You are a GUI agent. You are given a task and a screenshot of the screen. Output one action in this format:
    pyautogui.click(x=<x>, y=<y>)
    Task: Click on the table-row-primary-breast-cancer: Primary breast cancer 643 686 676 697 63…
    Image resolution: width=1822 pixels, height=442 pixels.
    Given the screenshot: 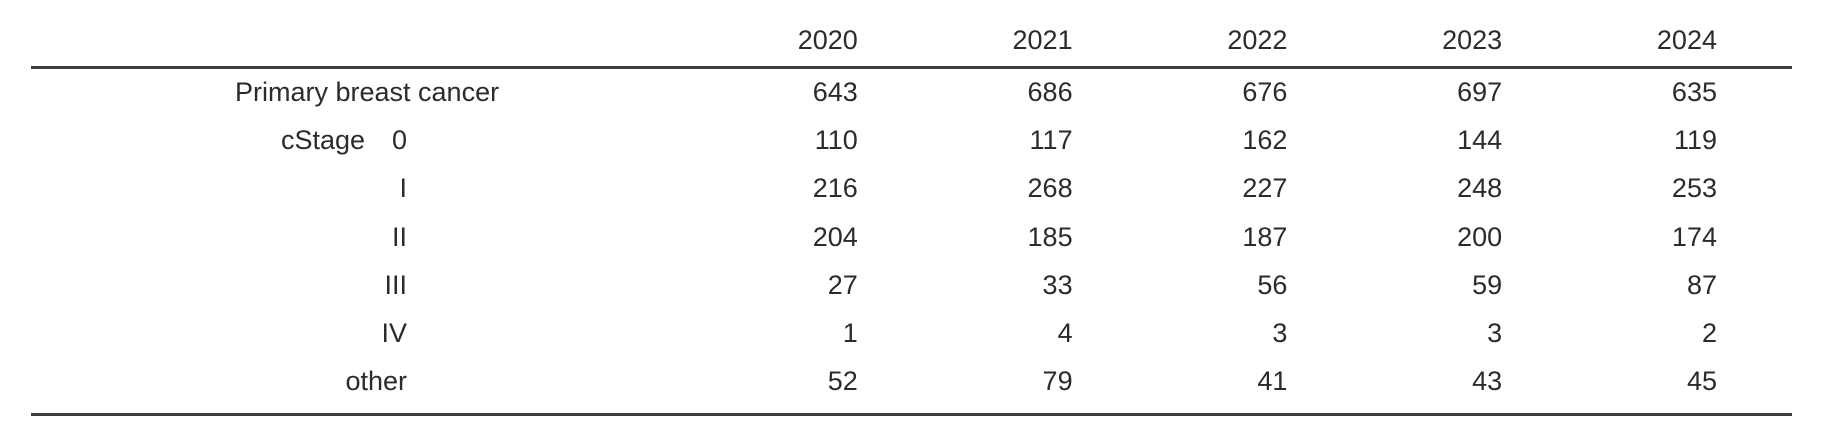 What is the action you would take?
    pyautogui.click(x=858, y=92)
    